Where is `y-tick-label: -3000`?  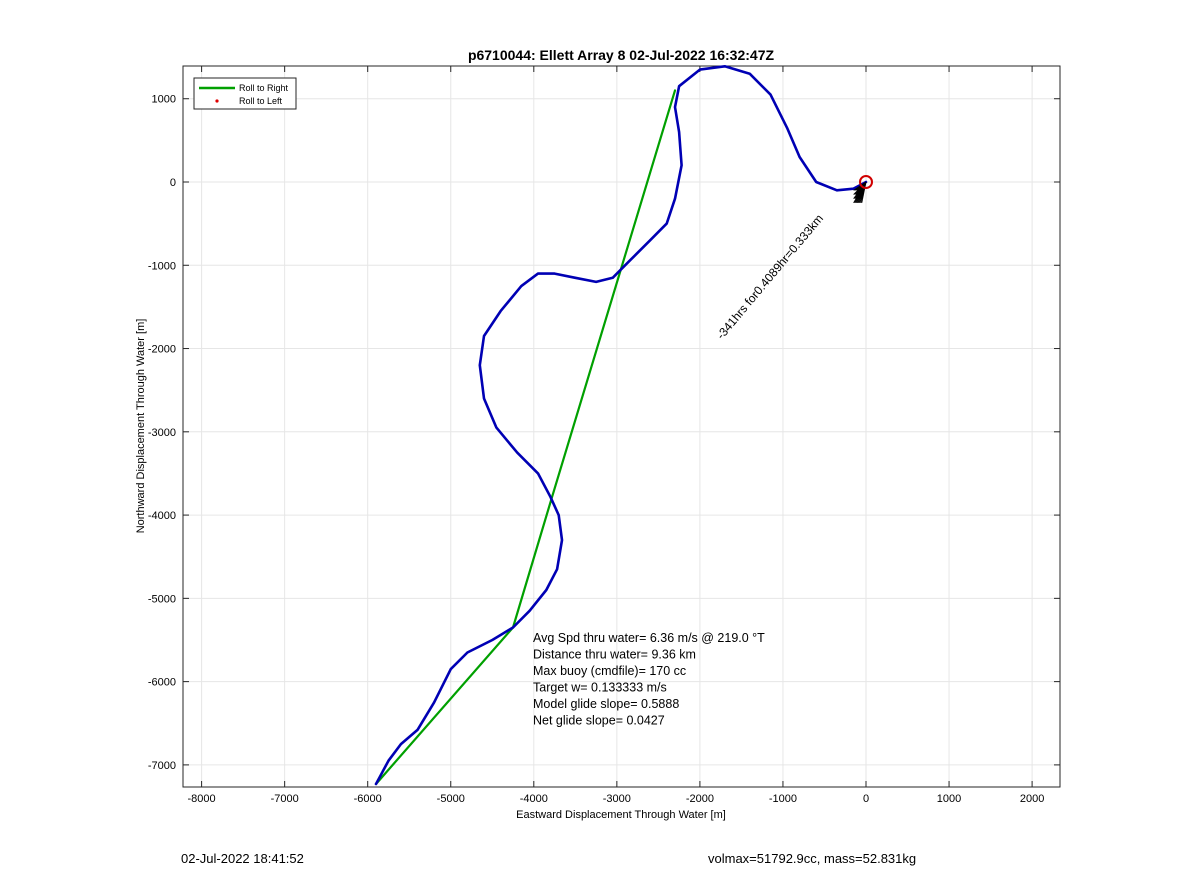 y-tick-label: -3000 is located at coordinates (162, 433).